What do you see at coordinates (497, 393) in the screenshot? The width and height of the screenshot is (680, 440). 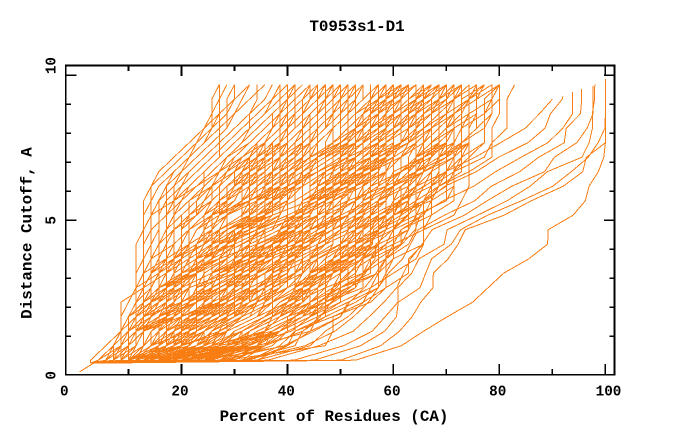 I see `svg-text: 80` at bounding box center [497, 393].